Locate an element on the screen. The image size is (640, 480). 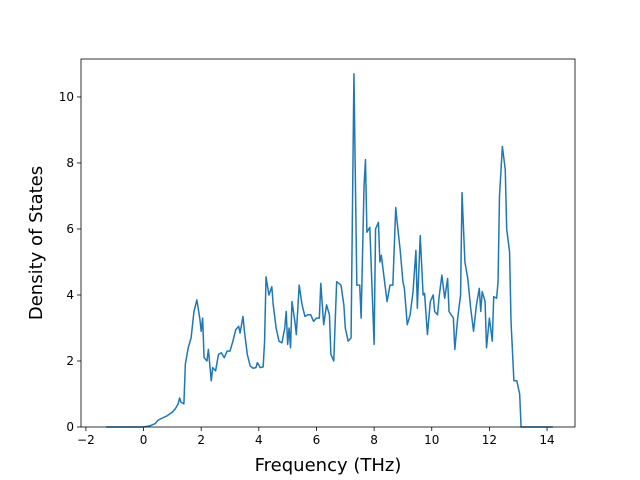
x-tick-label: 8 is located at coordinates (374, 440).